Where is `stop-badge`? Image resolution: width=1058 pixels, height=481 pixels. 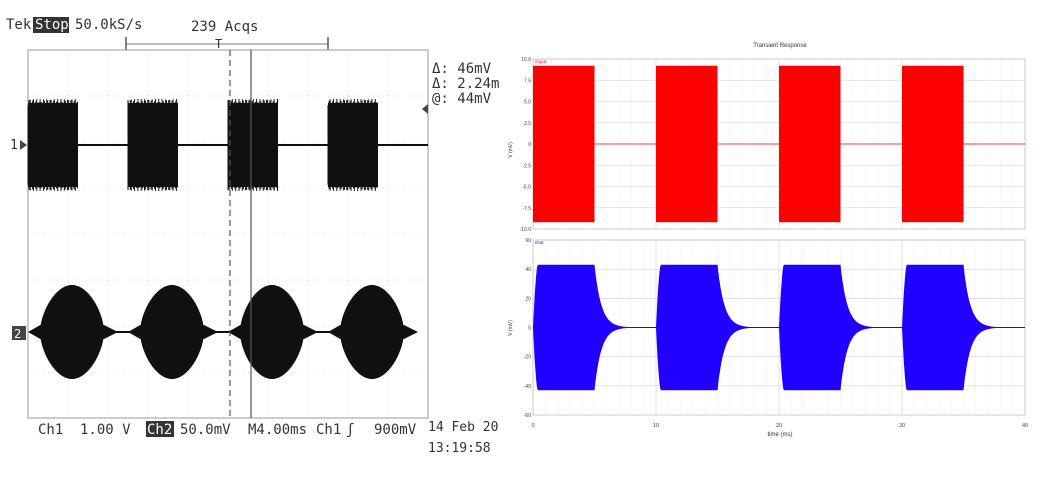 stop-badge is located at coordinates (51, 25).